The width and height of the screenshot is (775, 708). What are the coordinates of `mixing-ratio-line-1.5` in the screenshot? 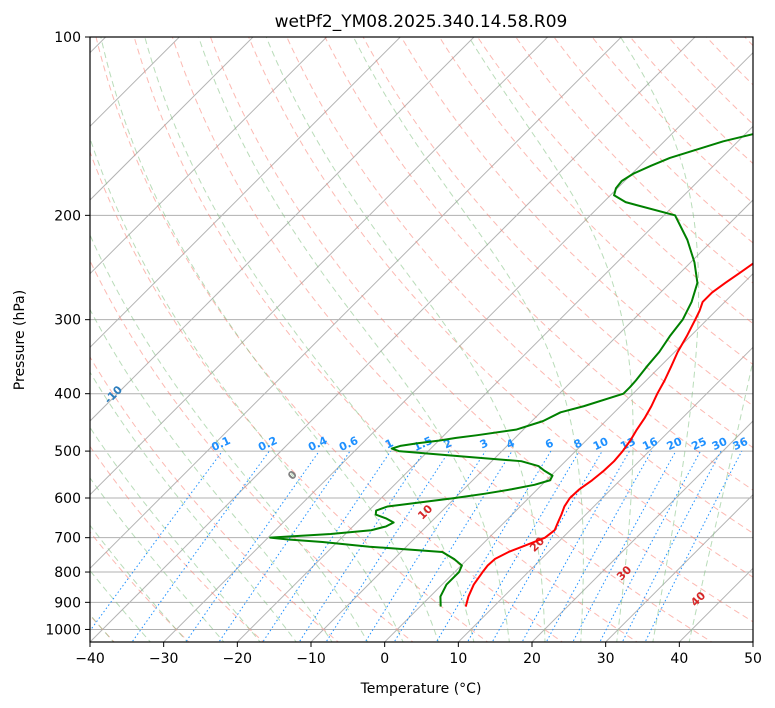 It's located at (361, 546).